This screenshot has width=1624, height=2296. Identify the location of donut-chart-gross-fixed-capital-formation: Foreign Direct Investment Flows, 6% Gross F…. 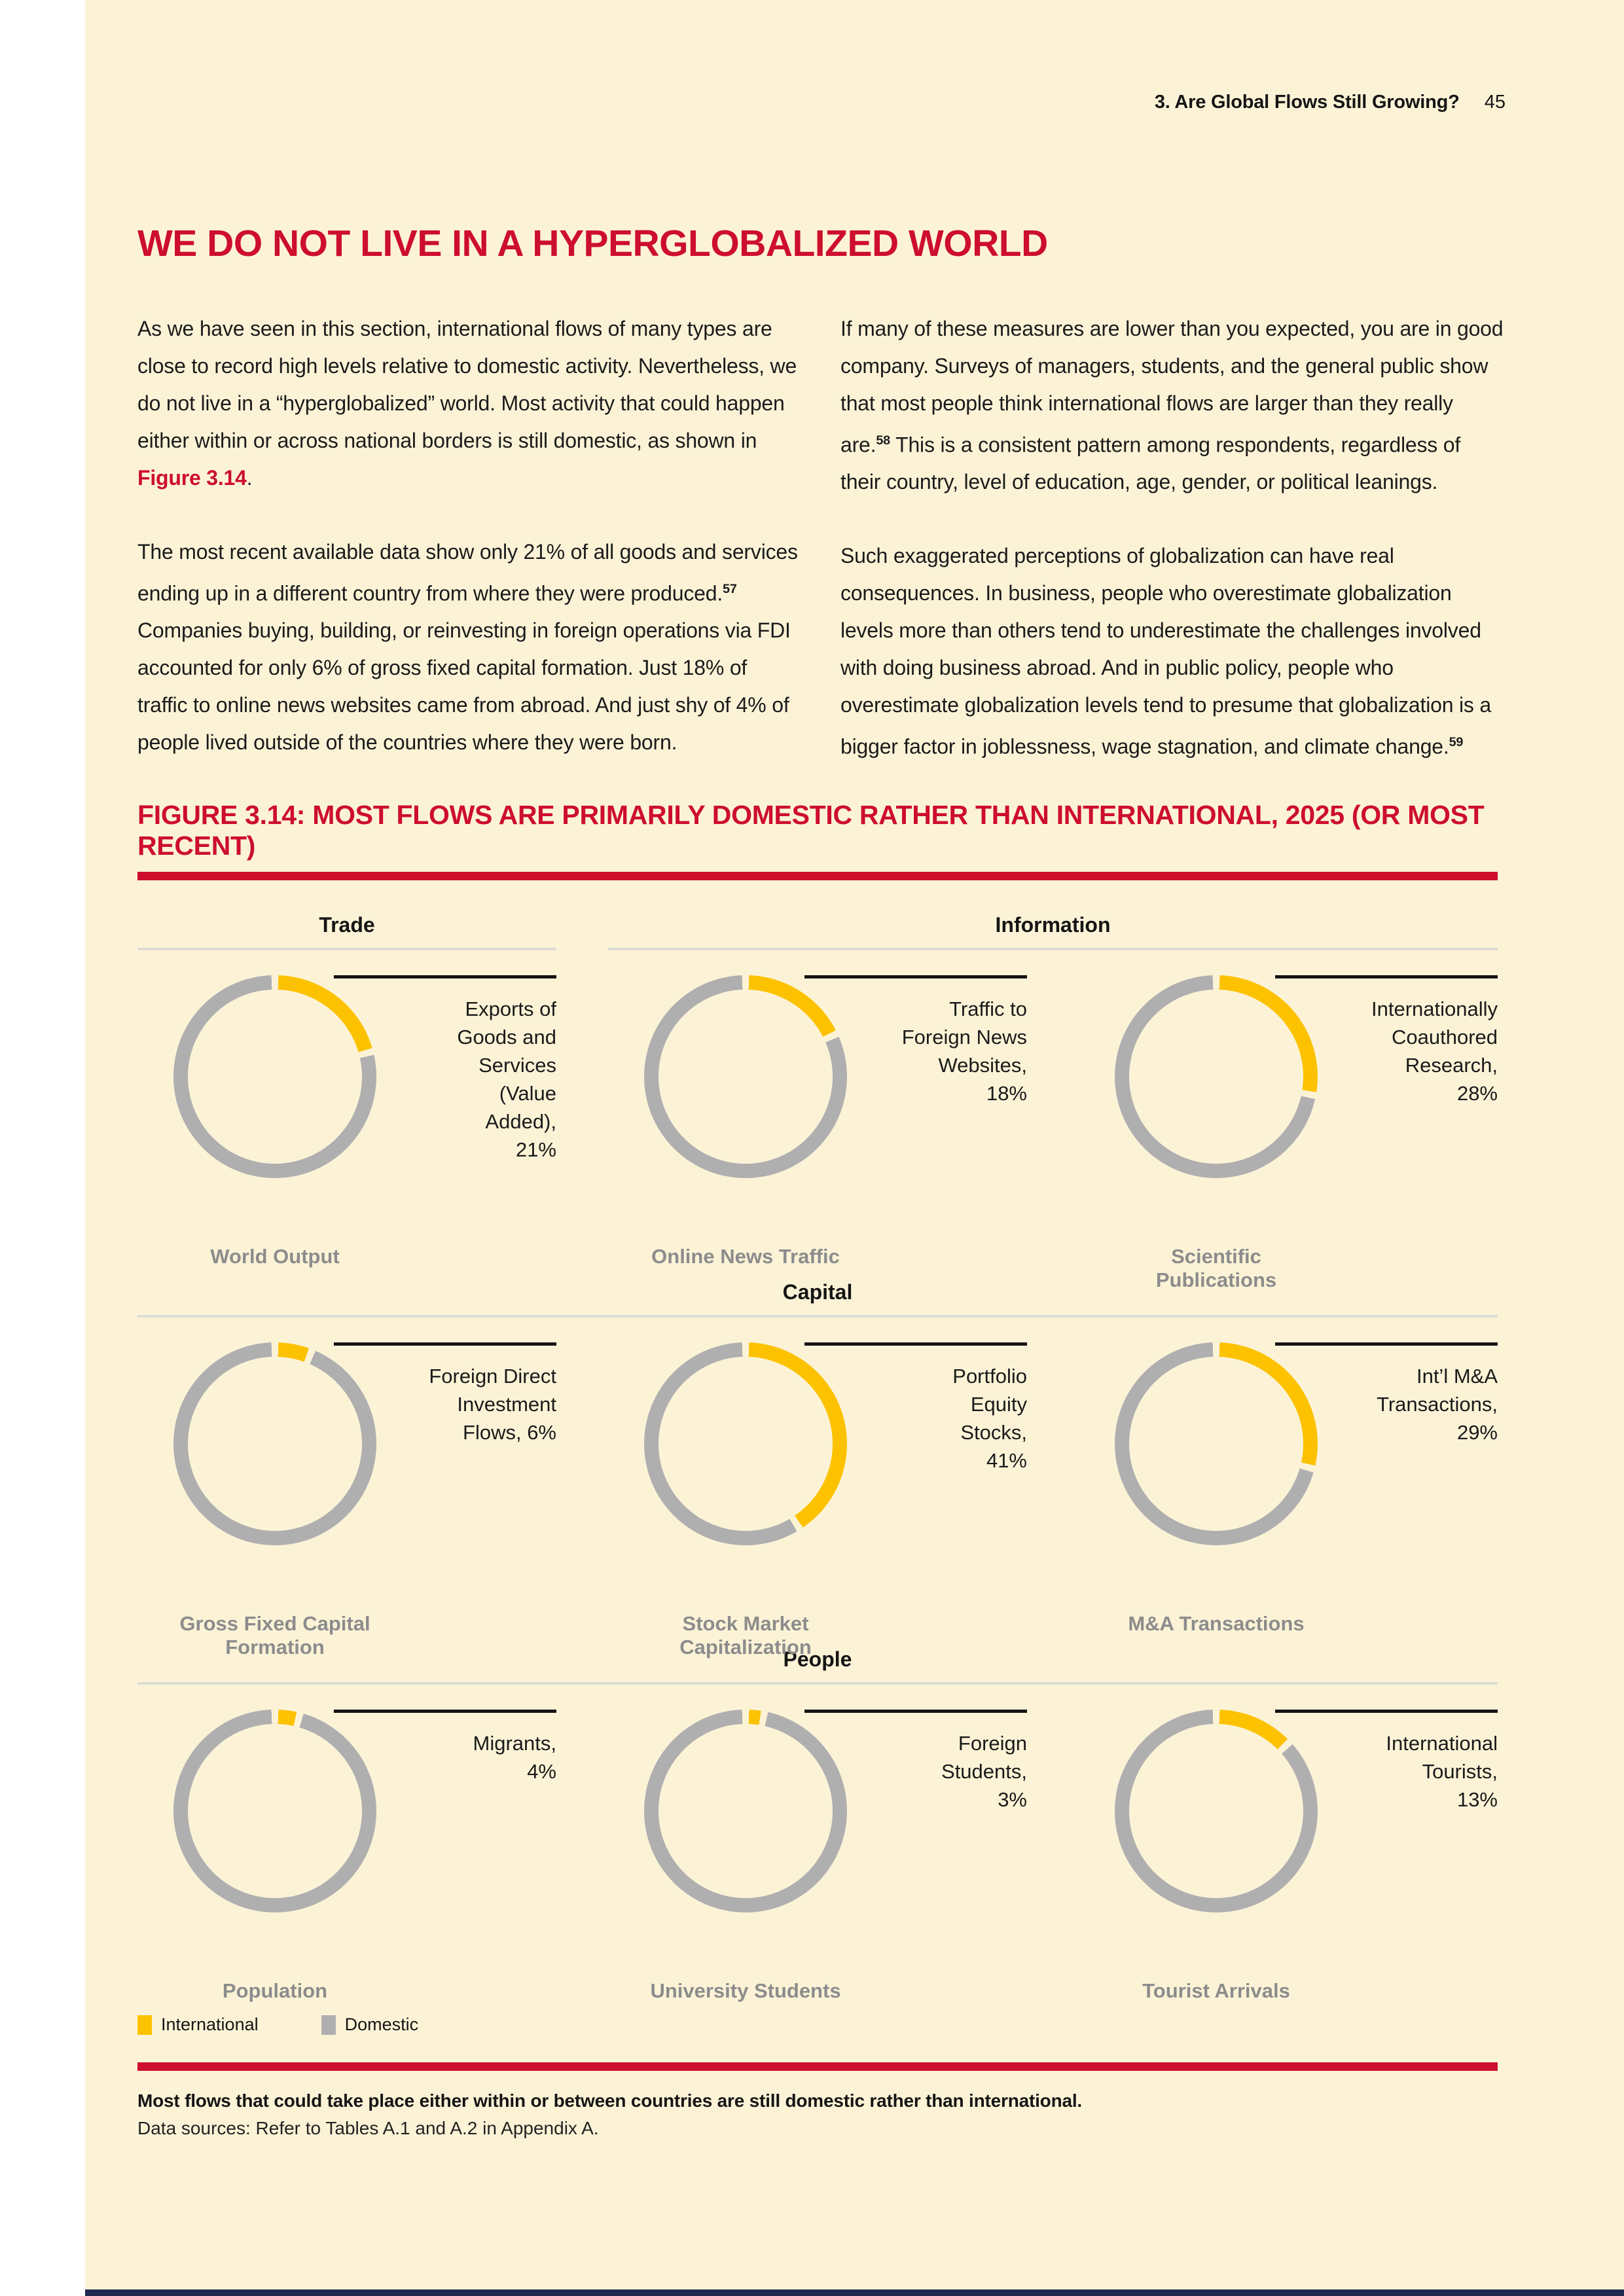
(346, 1500).